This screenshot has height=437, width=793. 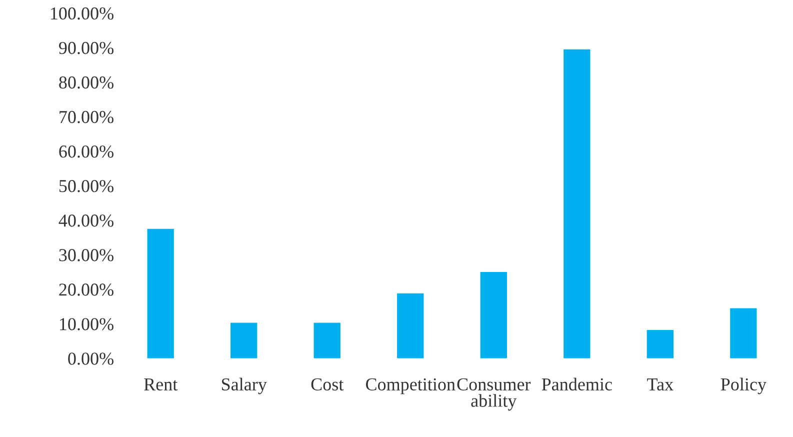 I want to click on y-tick-label: 60.00%, so click(x=86, y=151).